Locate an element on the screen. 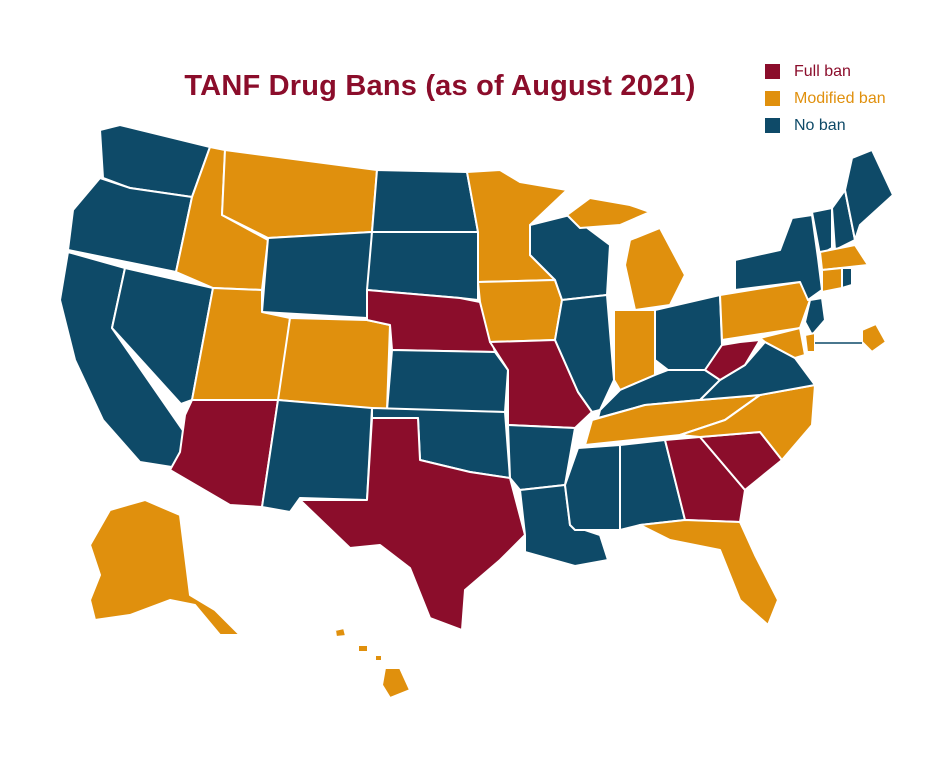 Image resolution: width=932 pixels, height=760 pixels. state-RI is located at coordinates (847, 278).